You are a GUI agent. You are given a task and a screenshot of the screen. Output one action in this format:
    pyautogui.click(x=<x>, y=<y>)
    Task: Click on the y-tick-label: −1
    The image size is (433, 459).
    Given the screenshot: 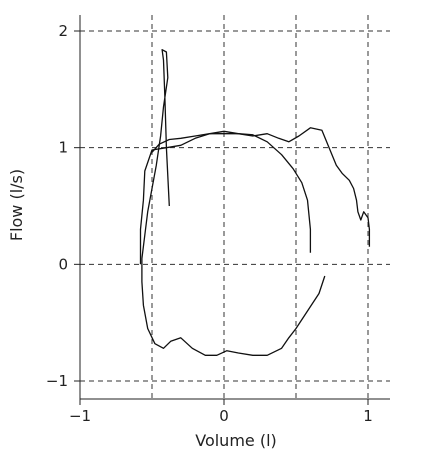 What is the action you would take?
    pyautogui.click(x=57, y=381)
    